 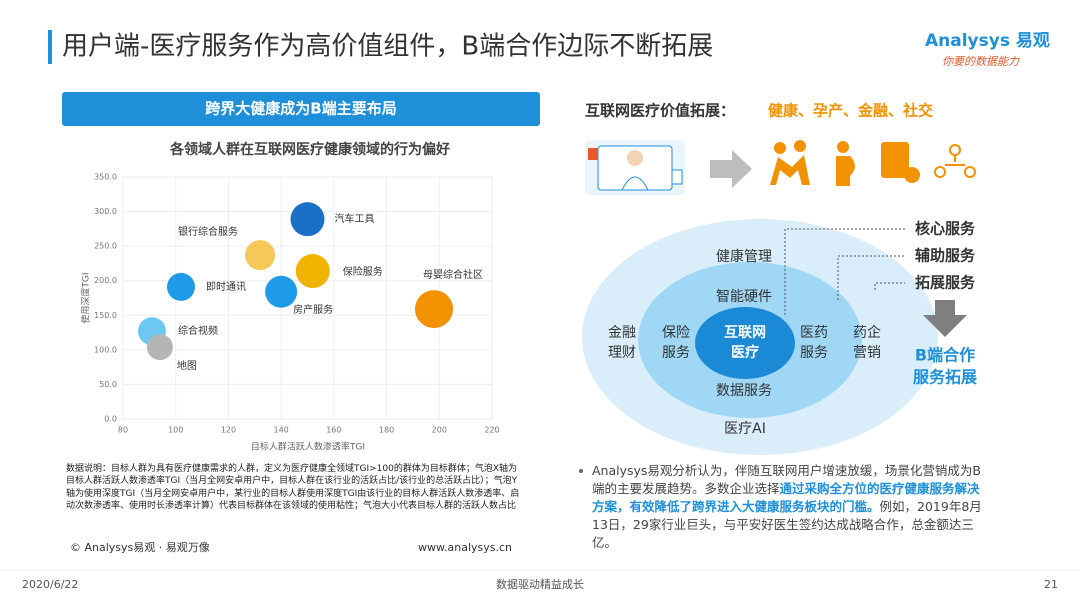 What do you see at coordinates (745, 352) in the screenshot?
I see `core-label: 医疗` at bounding box center [745, 352].